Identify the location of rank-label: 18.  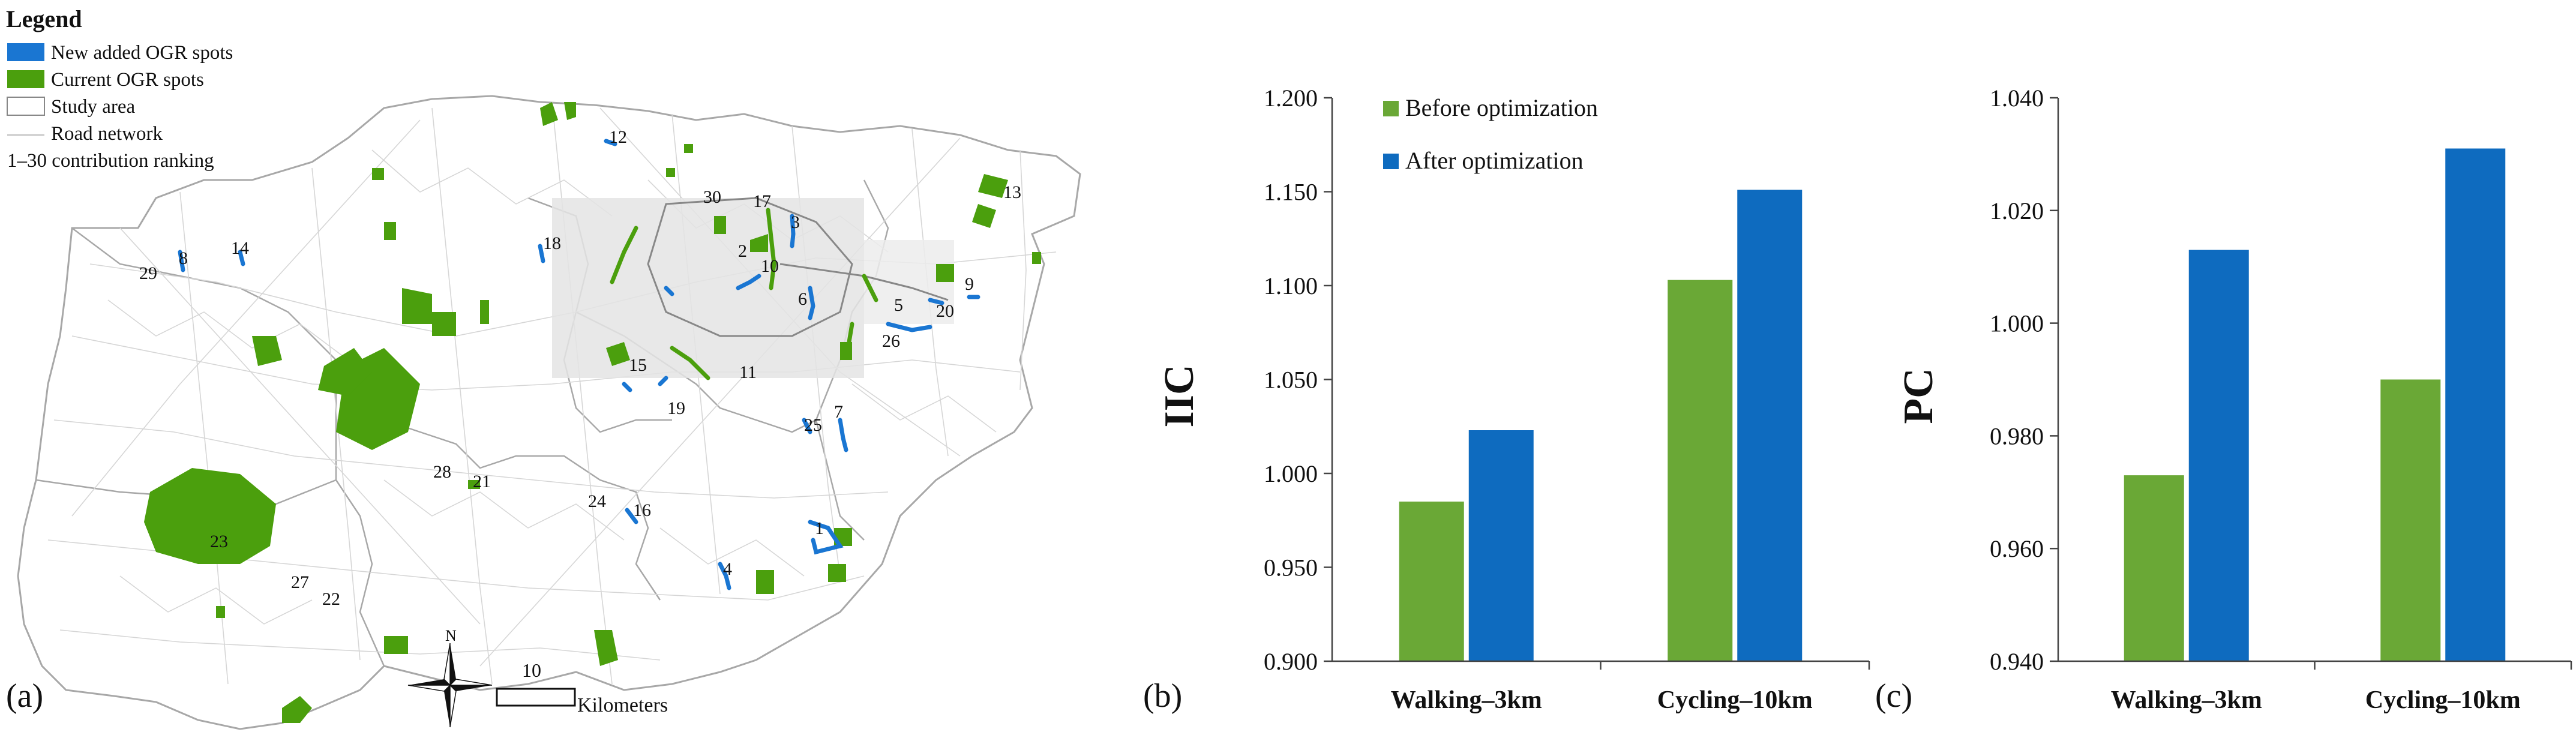
(552, 243).